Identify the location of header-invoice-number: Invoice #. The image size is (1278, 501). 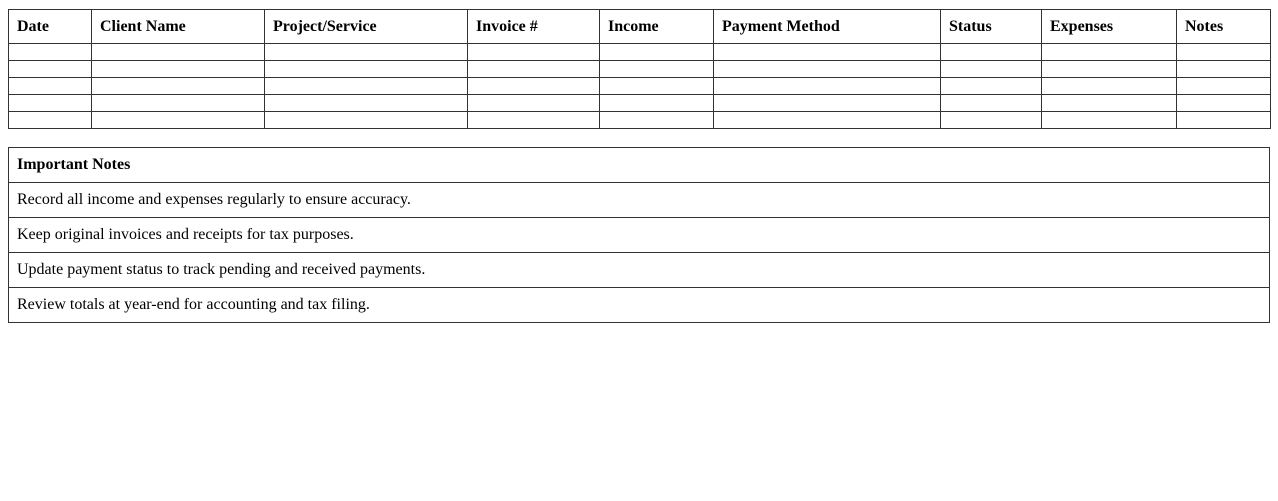
(533, 26).